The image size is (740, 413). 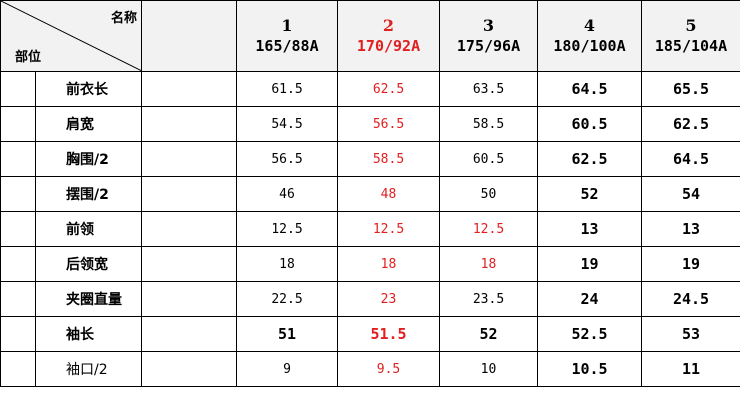 What do you see at coordinates (88, 299) in the screenshot?
I see `part-name-cell: 夹圈直量` at bounding box center [88, 299].